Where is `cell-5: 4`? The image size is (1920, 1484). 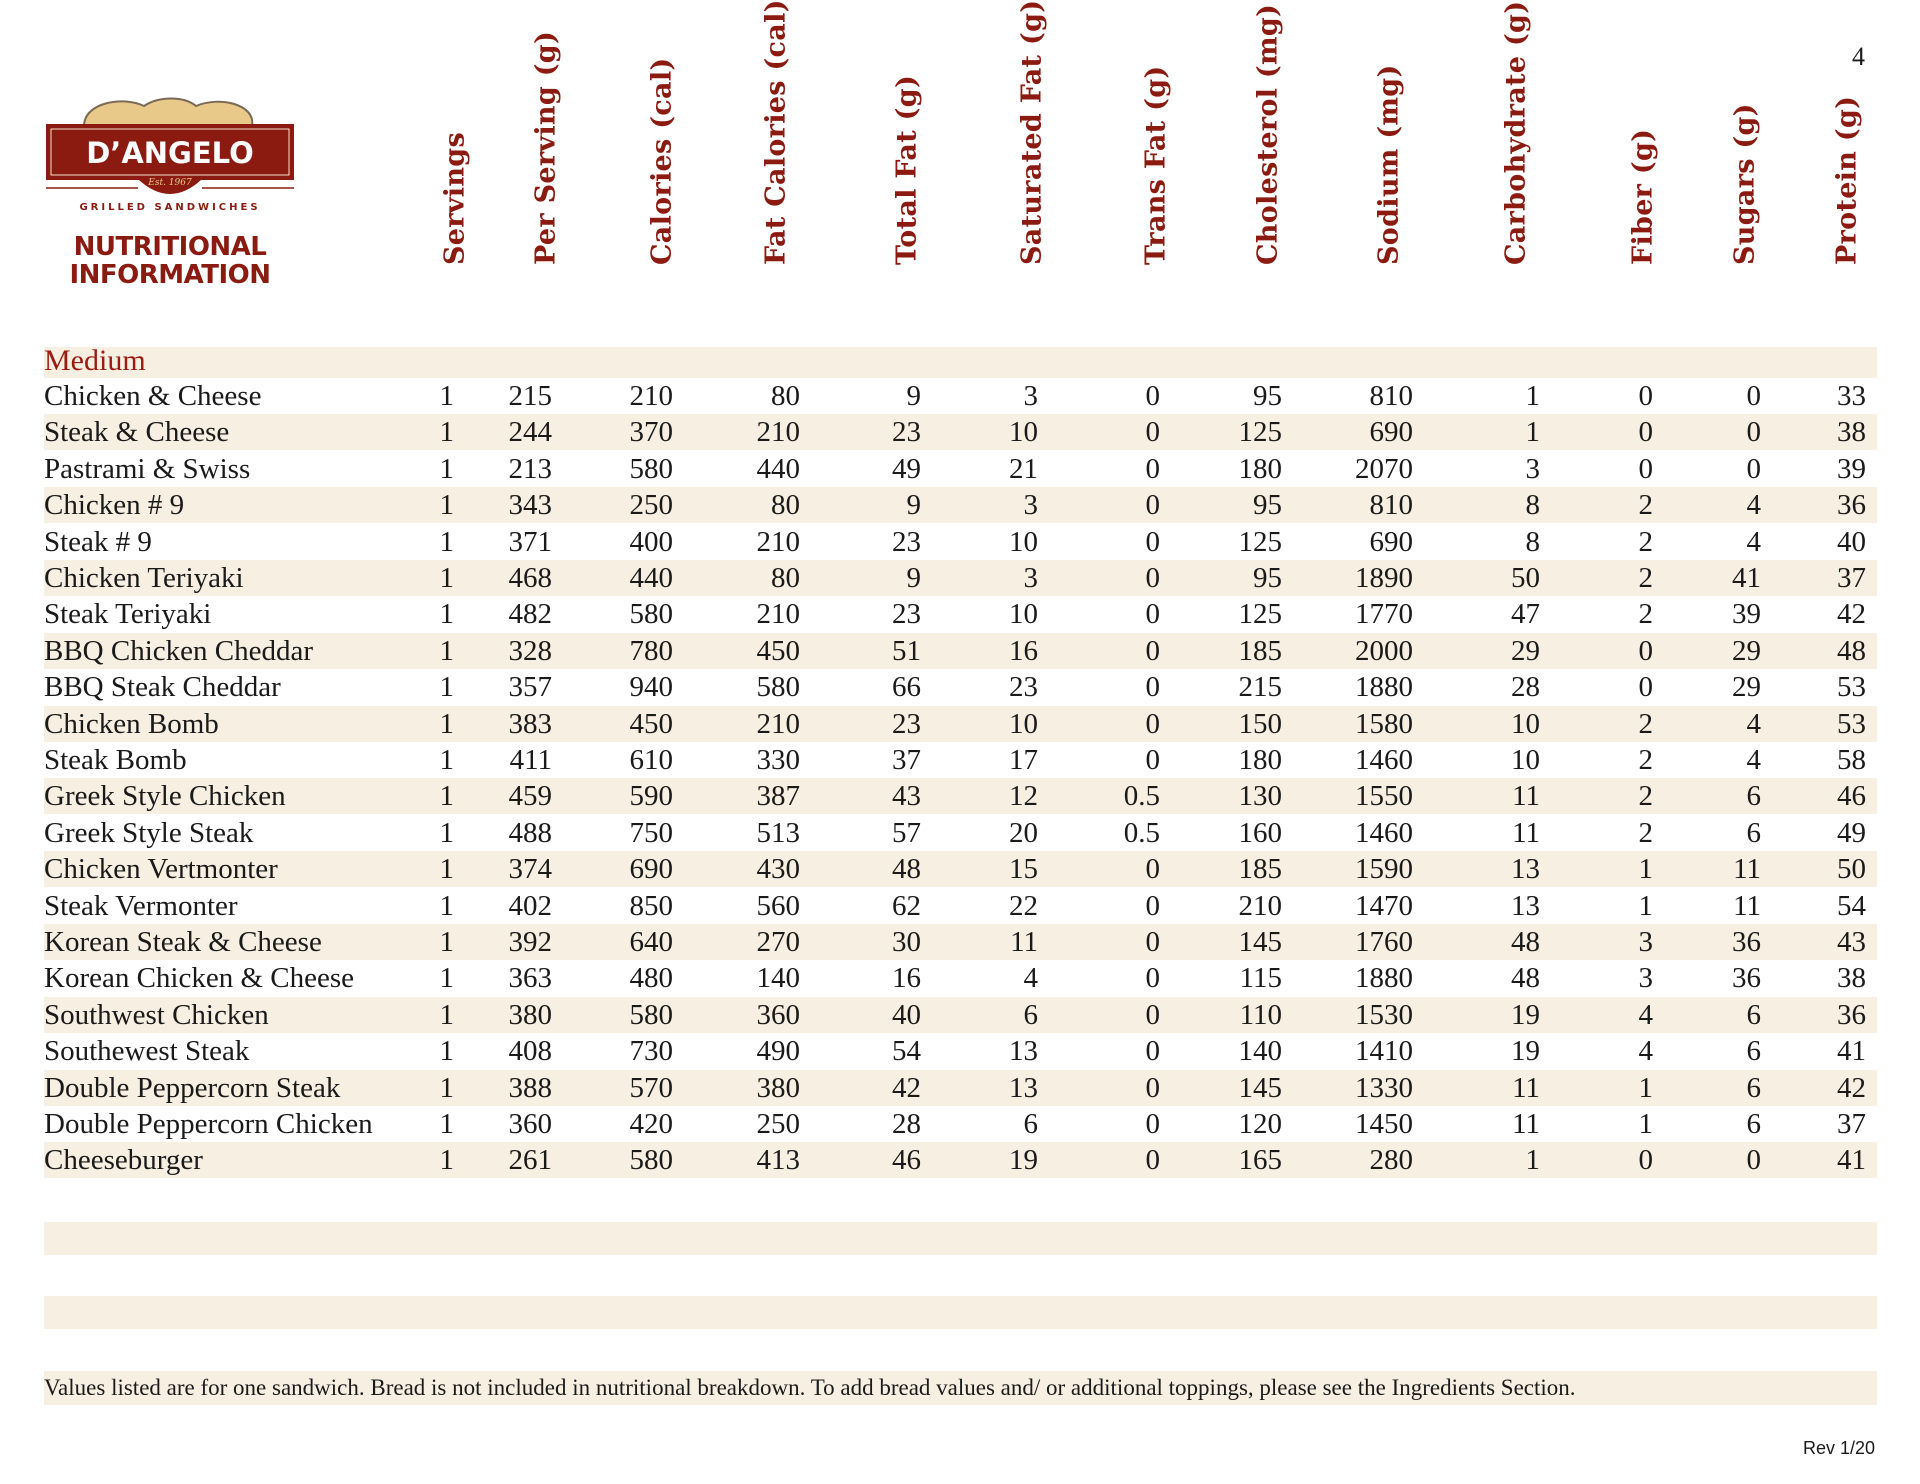
cell-5: 4 is located at coordinates (1031, 978).